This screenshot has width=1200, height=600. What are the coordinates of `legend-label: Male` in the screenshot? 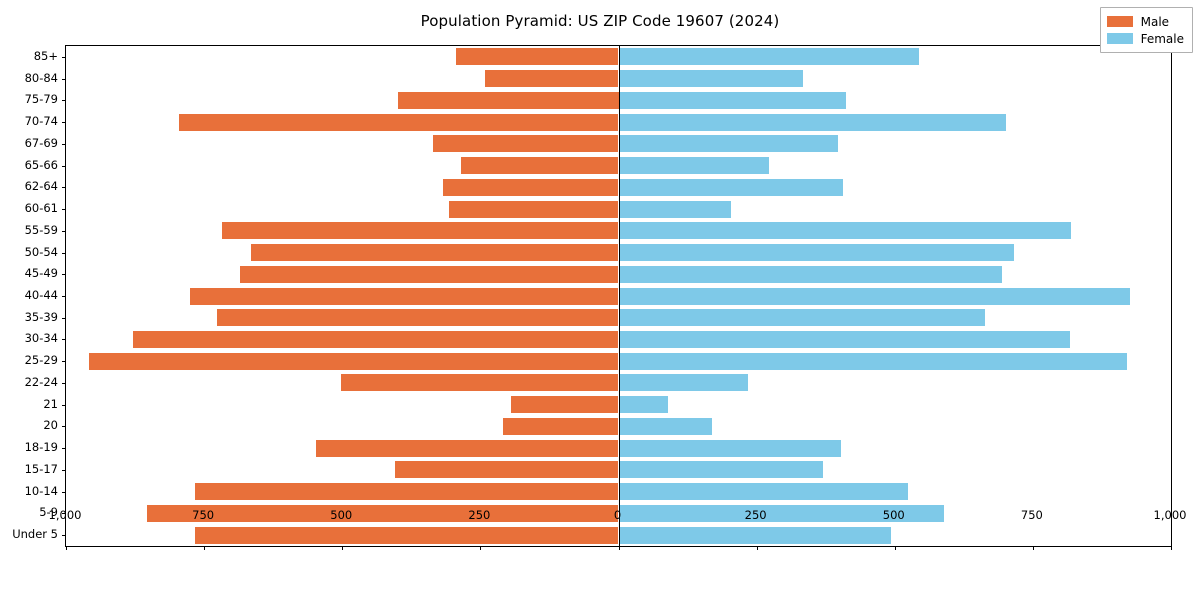 It's located at (1155, 21).